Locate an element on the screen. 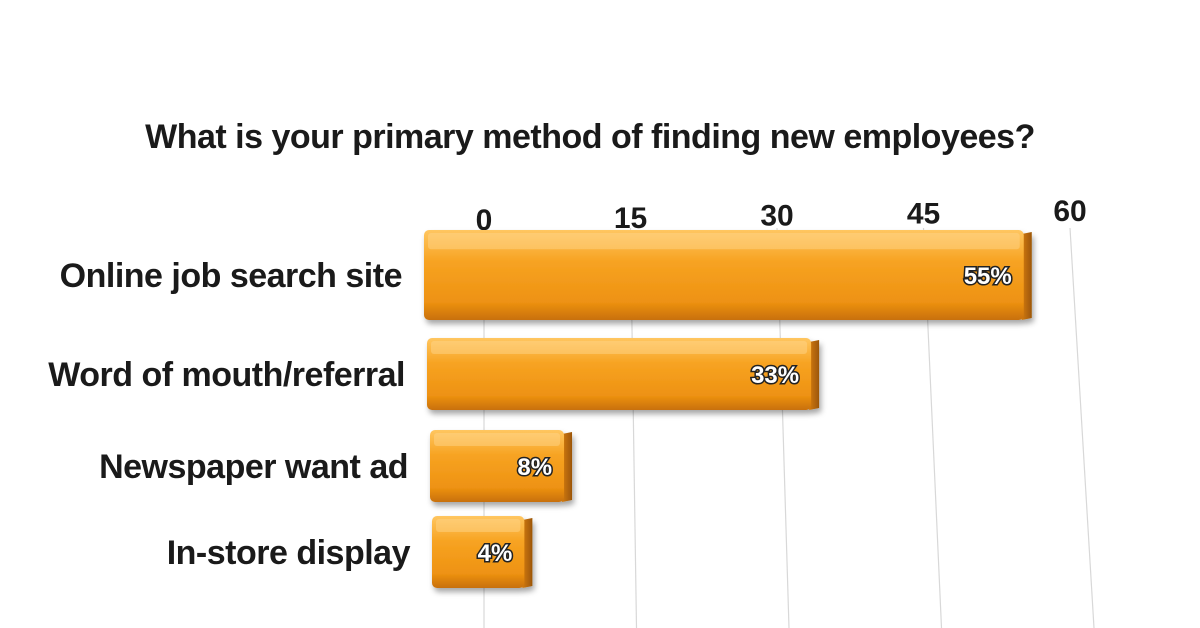 The height and width of the screenshot is (628, 1200). data-label-1: 55% is located at coordinates (988, 276).